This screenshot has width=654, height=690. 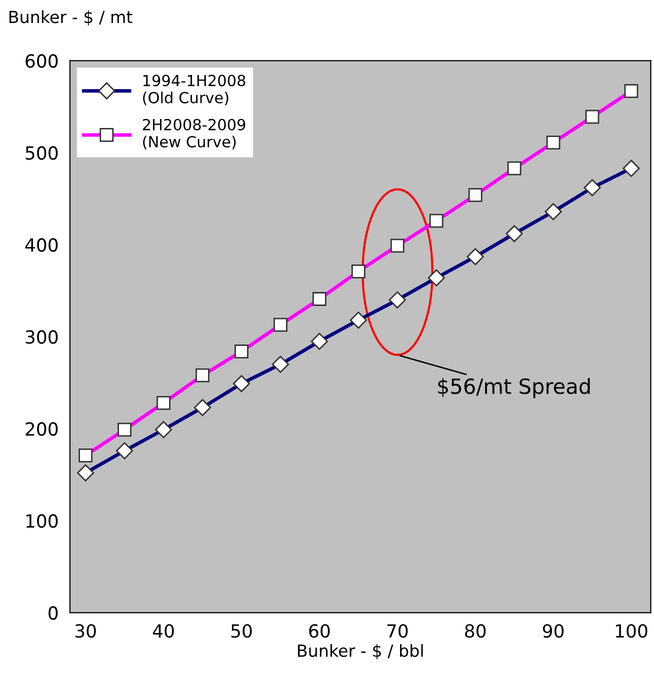 What do you see at coordinates (42, 153) in the screenshot?
I see `y-tick-label: 500` at bounding box center [42, 153].